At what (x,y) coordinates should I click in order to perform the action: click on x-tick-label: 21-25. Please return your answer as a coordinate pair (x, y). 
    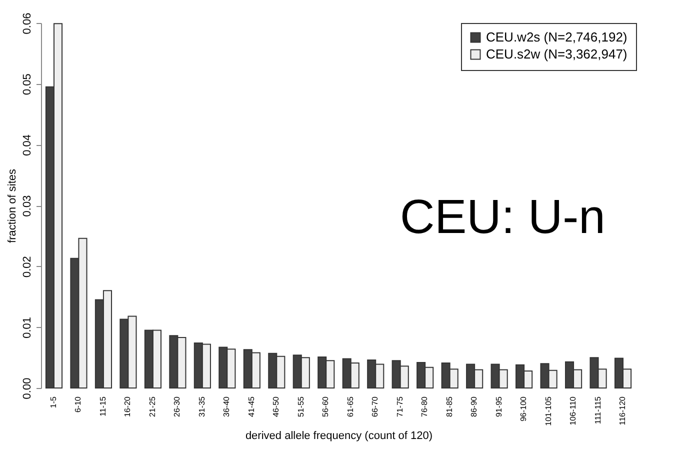
    Looking at the image, I should click on (152, 406).